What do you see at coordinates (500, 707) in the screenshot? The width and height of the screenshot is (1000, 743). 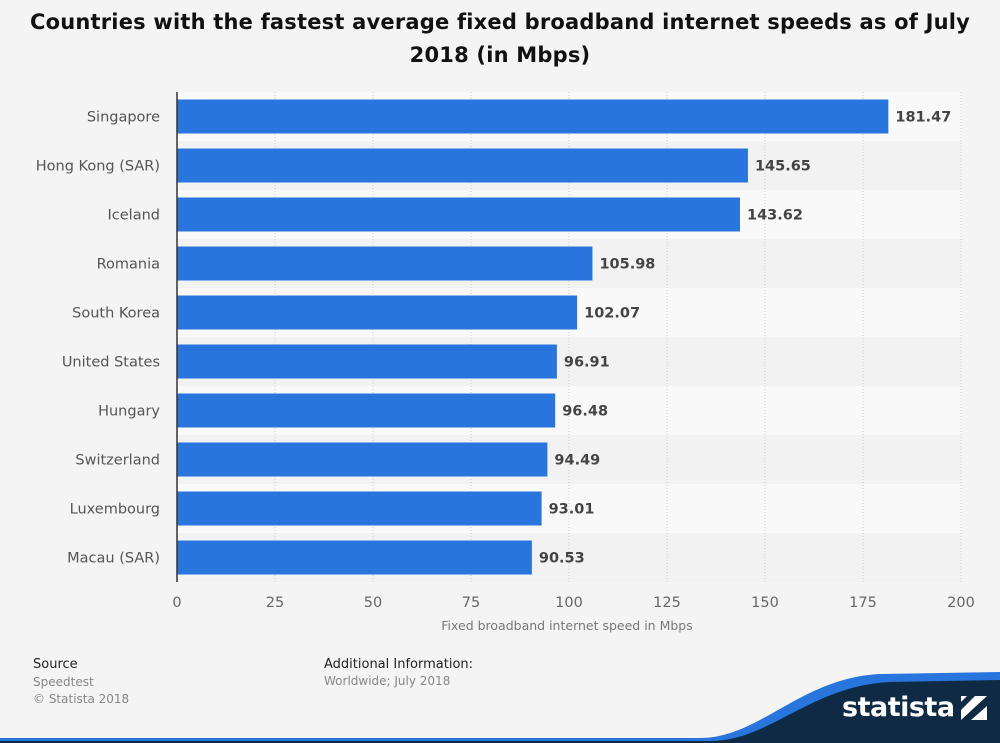 I see `brand-wave` at bounding box center [500, 707].